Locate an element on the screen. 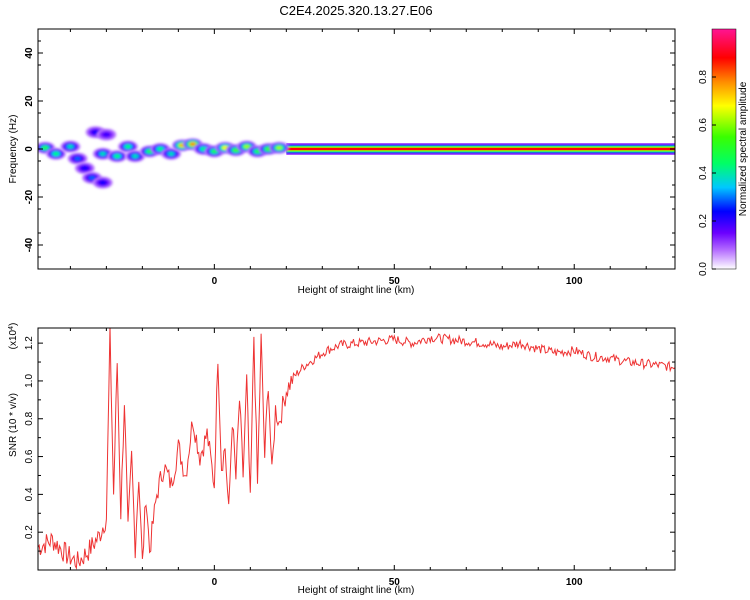 This screenshot has width=750, height=600. y-tick-label: 20 is located at coordinates (29, 101).